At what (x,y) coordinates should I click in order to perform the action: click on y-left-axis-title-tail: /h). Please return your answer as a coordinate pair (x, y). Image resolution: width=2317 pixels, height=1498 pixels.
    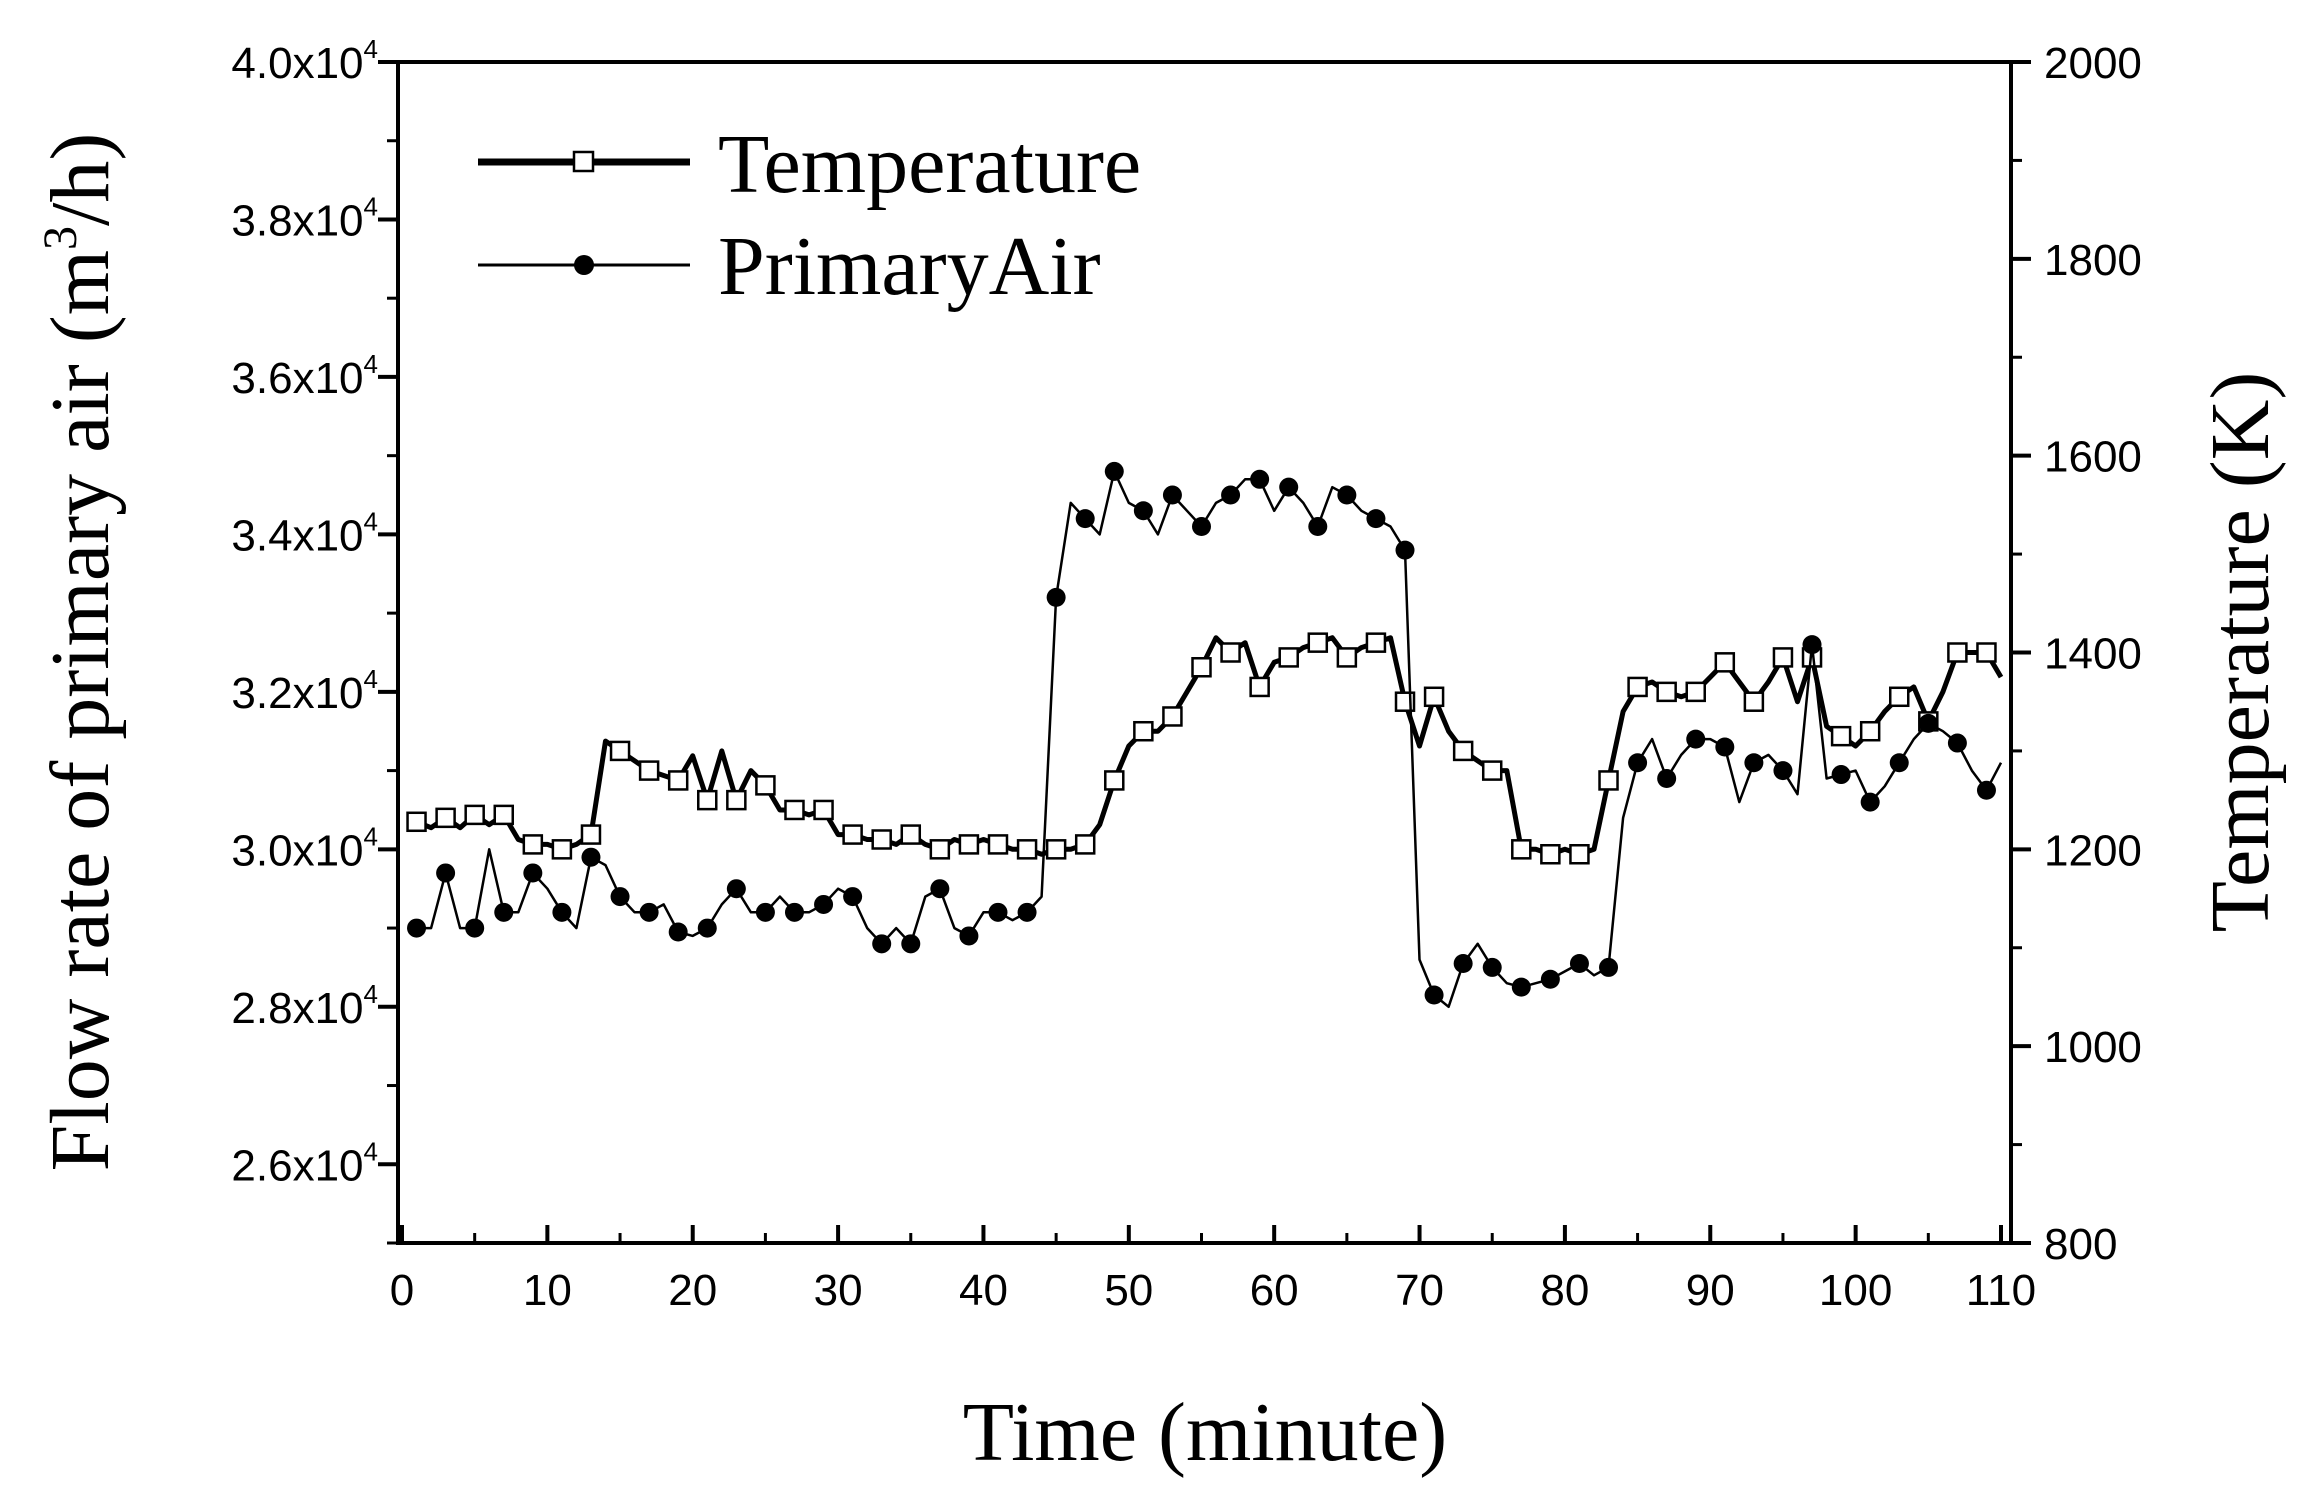
    Looking at the image, I should click on (80, 179).